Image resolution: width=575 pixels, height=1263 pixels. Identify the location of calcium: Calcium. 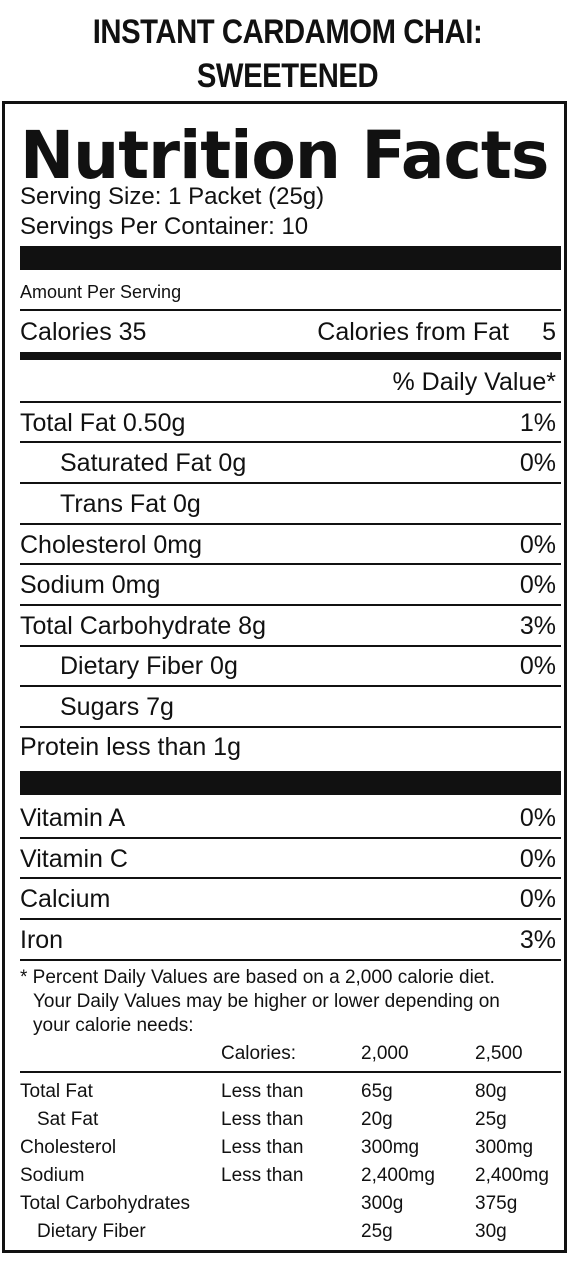
(65, 899).